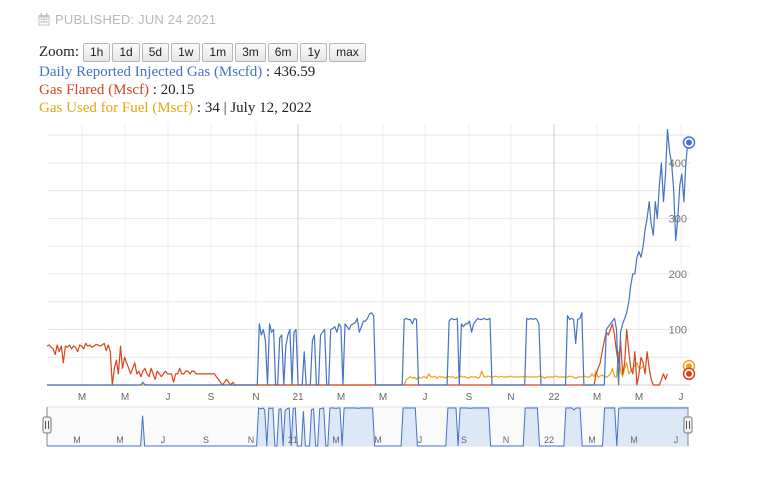  I want to click on series-end-dot-flared, so click(689, 373).